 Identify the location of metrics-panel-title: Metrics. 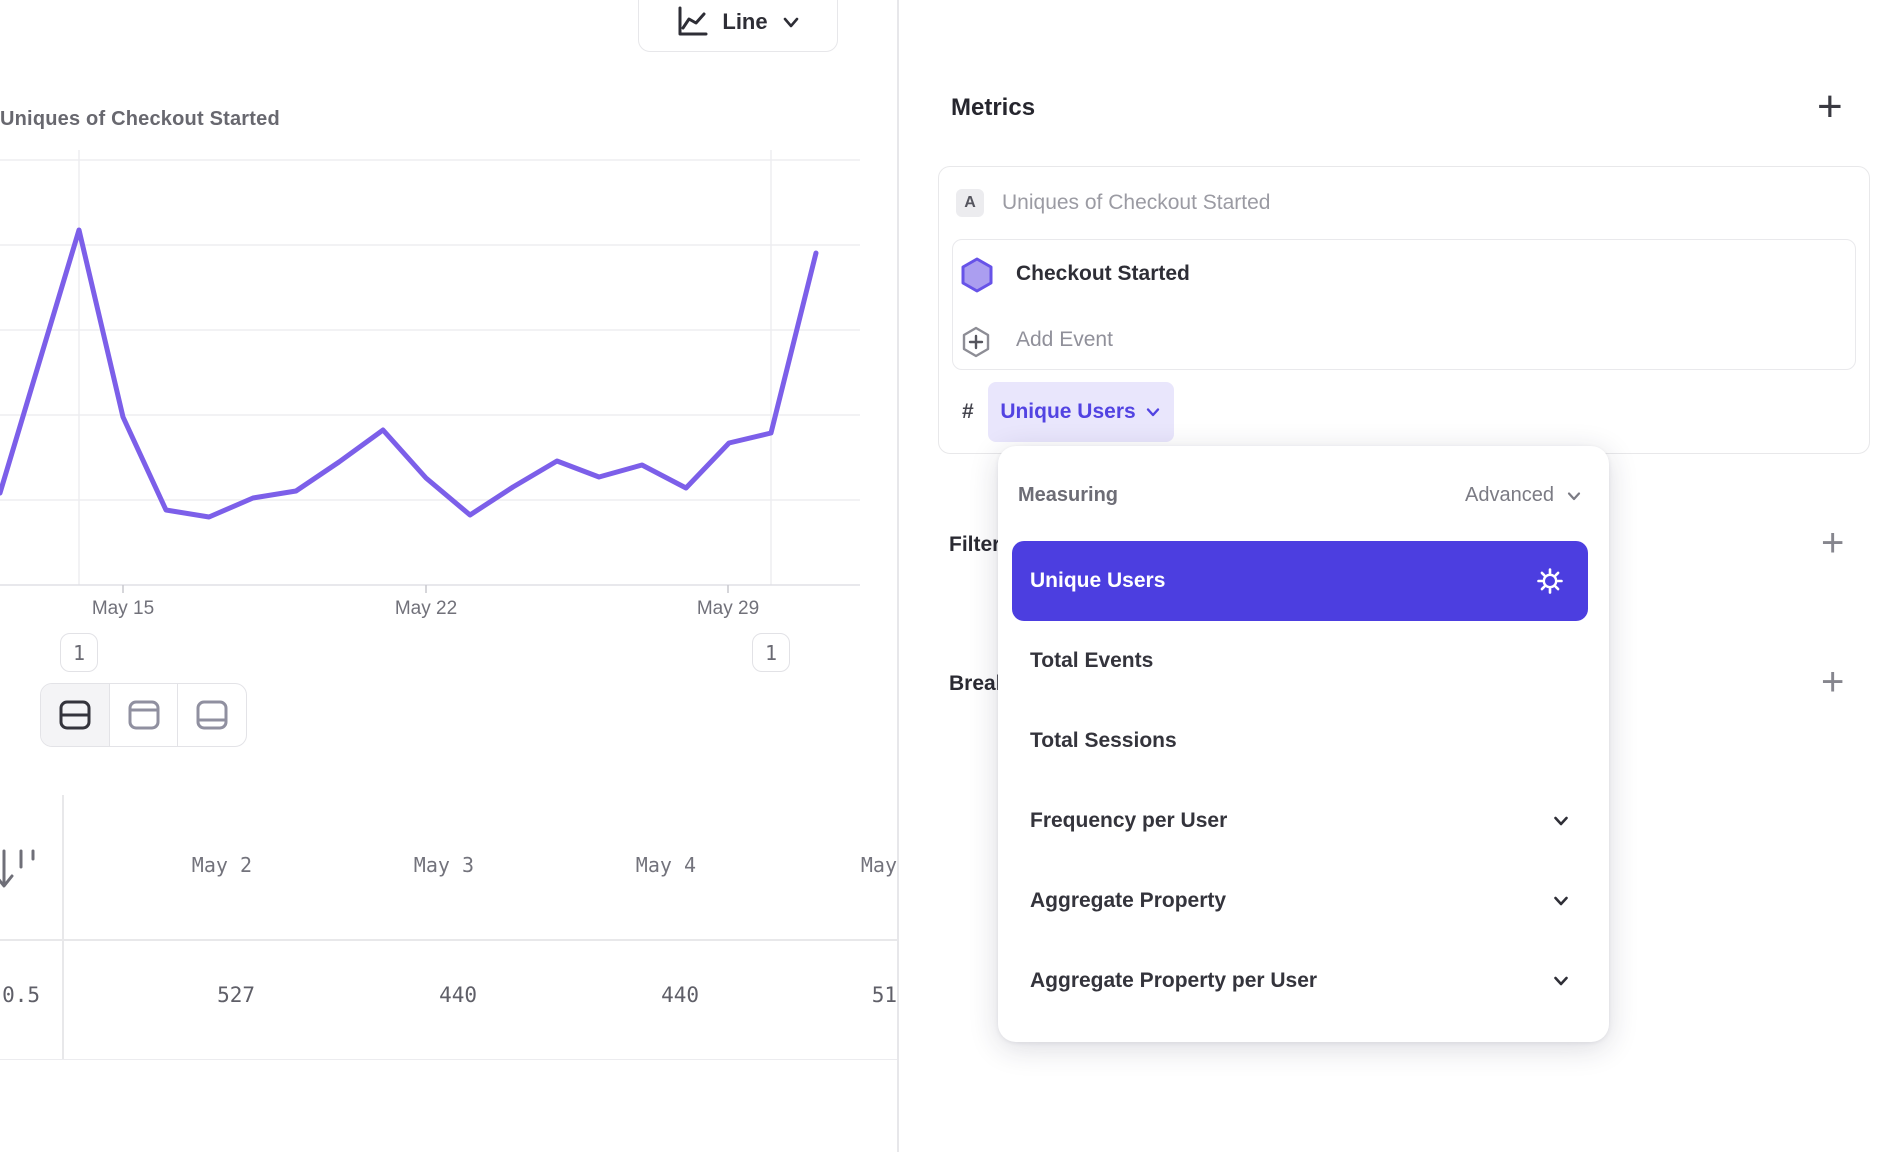
(993, 107).